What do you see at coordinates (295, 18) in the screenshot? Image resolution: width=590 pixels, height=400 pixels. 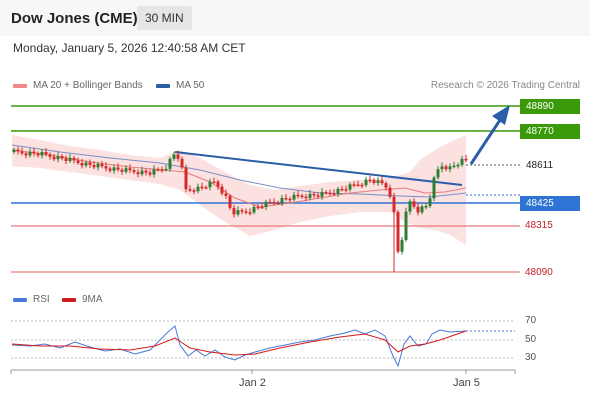 I see `header-bar: Dow Jones (CME) 30 MIN` at bounding box center [295, 18].